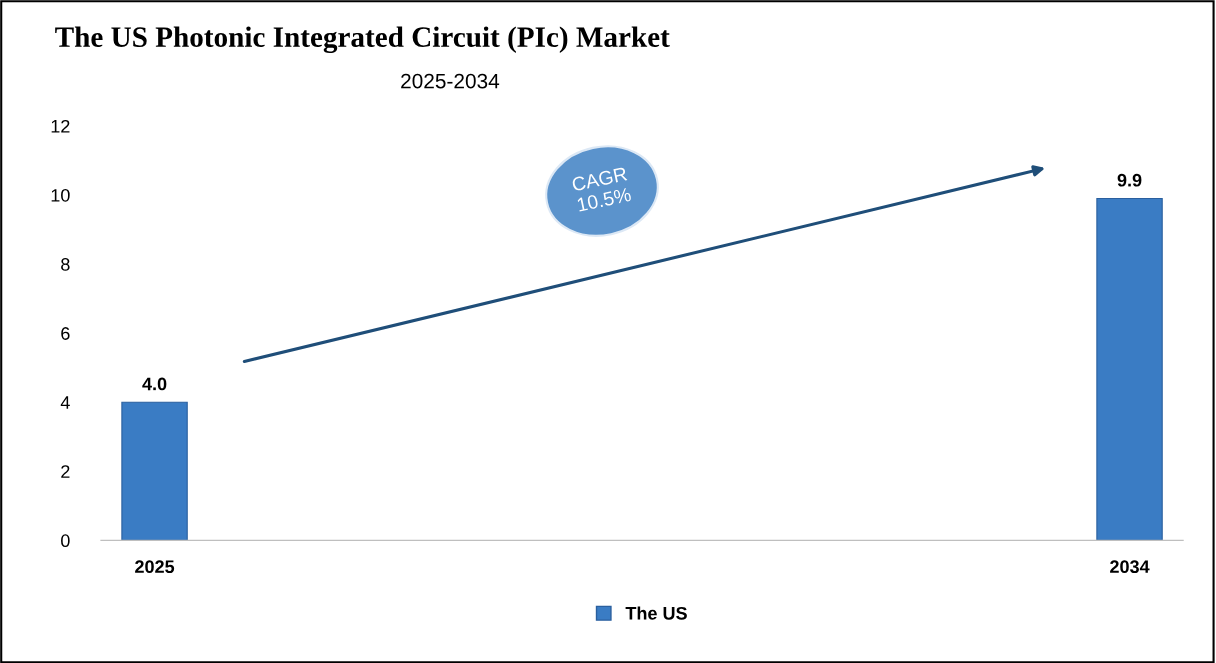 This screenshot has width=1216, height=663. Describe the element at coordinates (65, 333) in the screenshot. I see `y-tick-label: 6` at that location.